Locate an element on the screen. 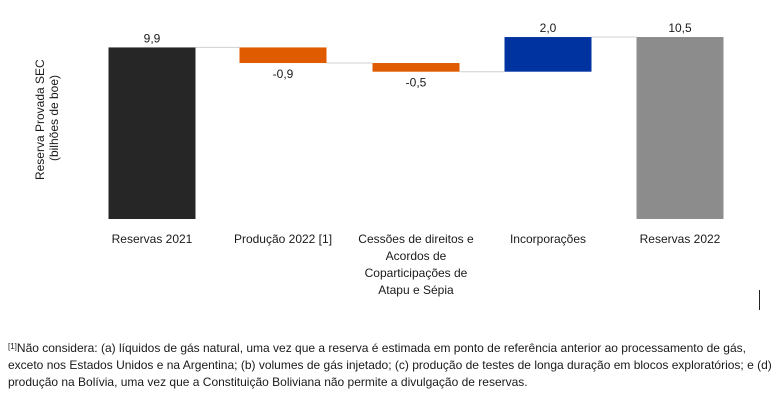 This screenshot has width=780, height=404. value-label-2: -0,9 is located at coordinates (283, 74).